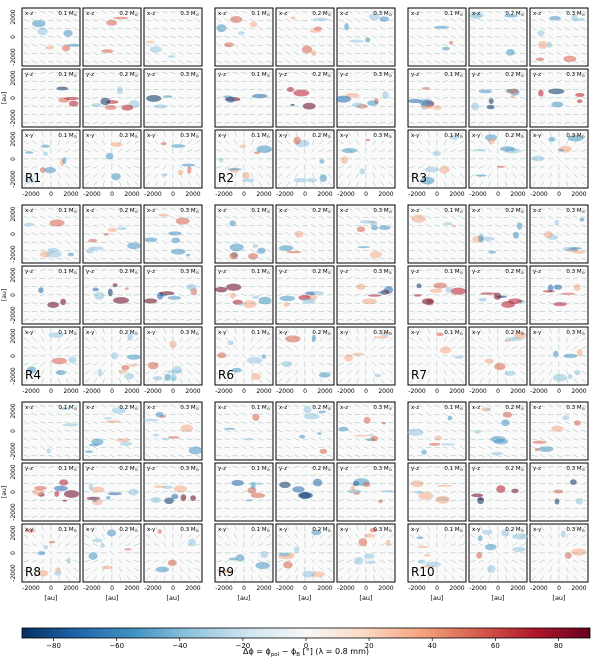  I want to click on mass-label: 0.2 M⊙, so click(514, 333).